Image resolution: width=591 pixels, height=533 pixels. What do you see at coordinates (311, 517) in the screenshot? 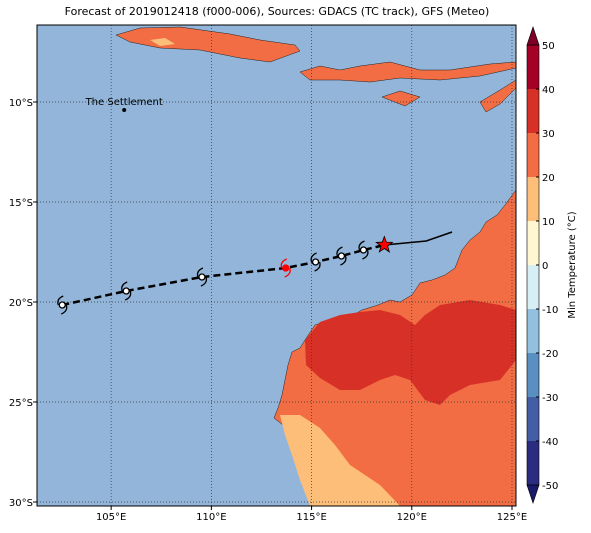
I see `lon-label: 115°E` at bounding box center [311, 517].